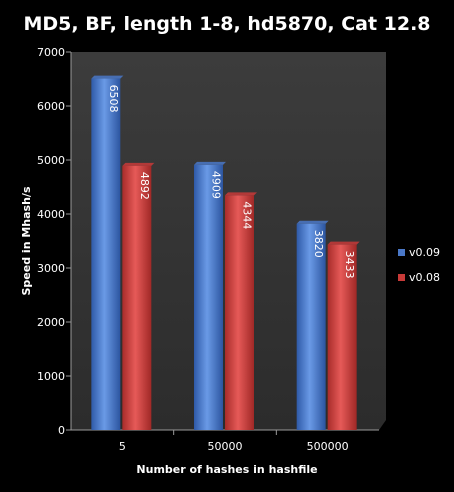 The height and width of the screenshot is (492, 454). Describe the element at coordinates (51, 106) in the screenshot. I see `y-tick-label: 6000` at that location.